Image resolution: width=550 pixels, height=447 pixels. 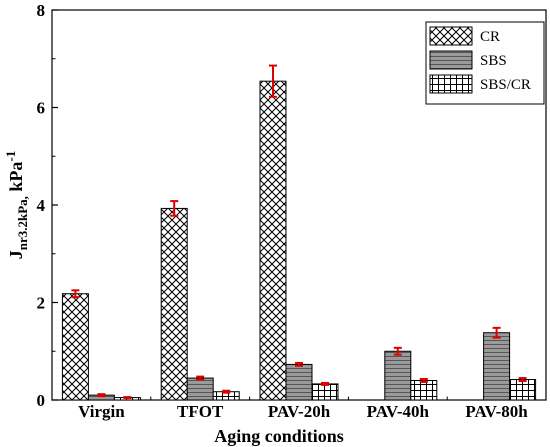 I want to click on y-tick-label: 8, so click(x=41, y=10).